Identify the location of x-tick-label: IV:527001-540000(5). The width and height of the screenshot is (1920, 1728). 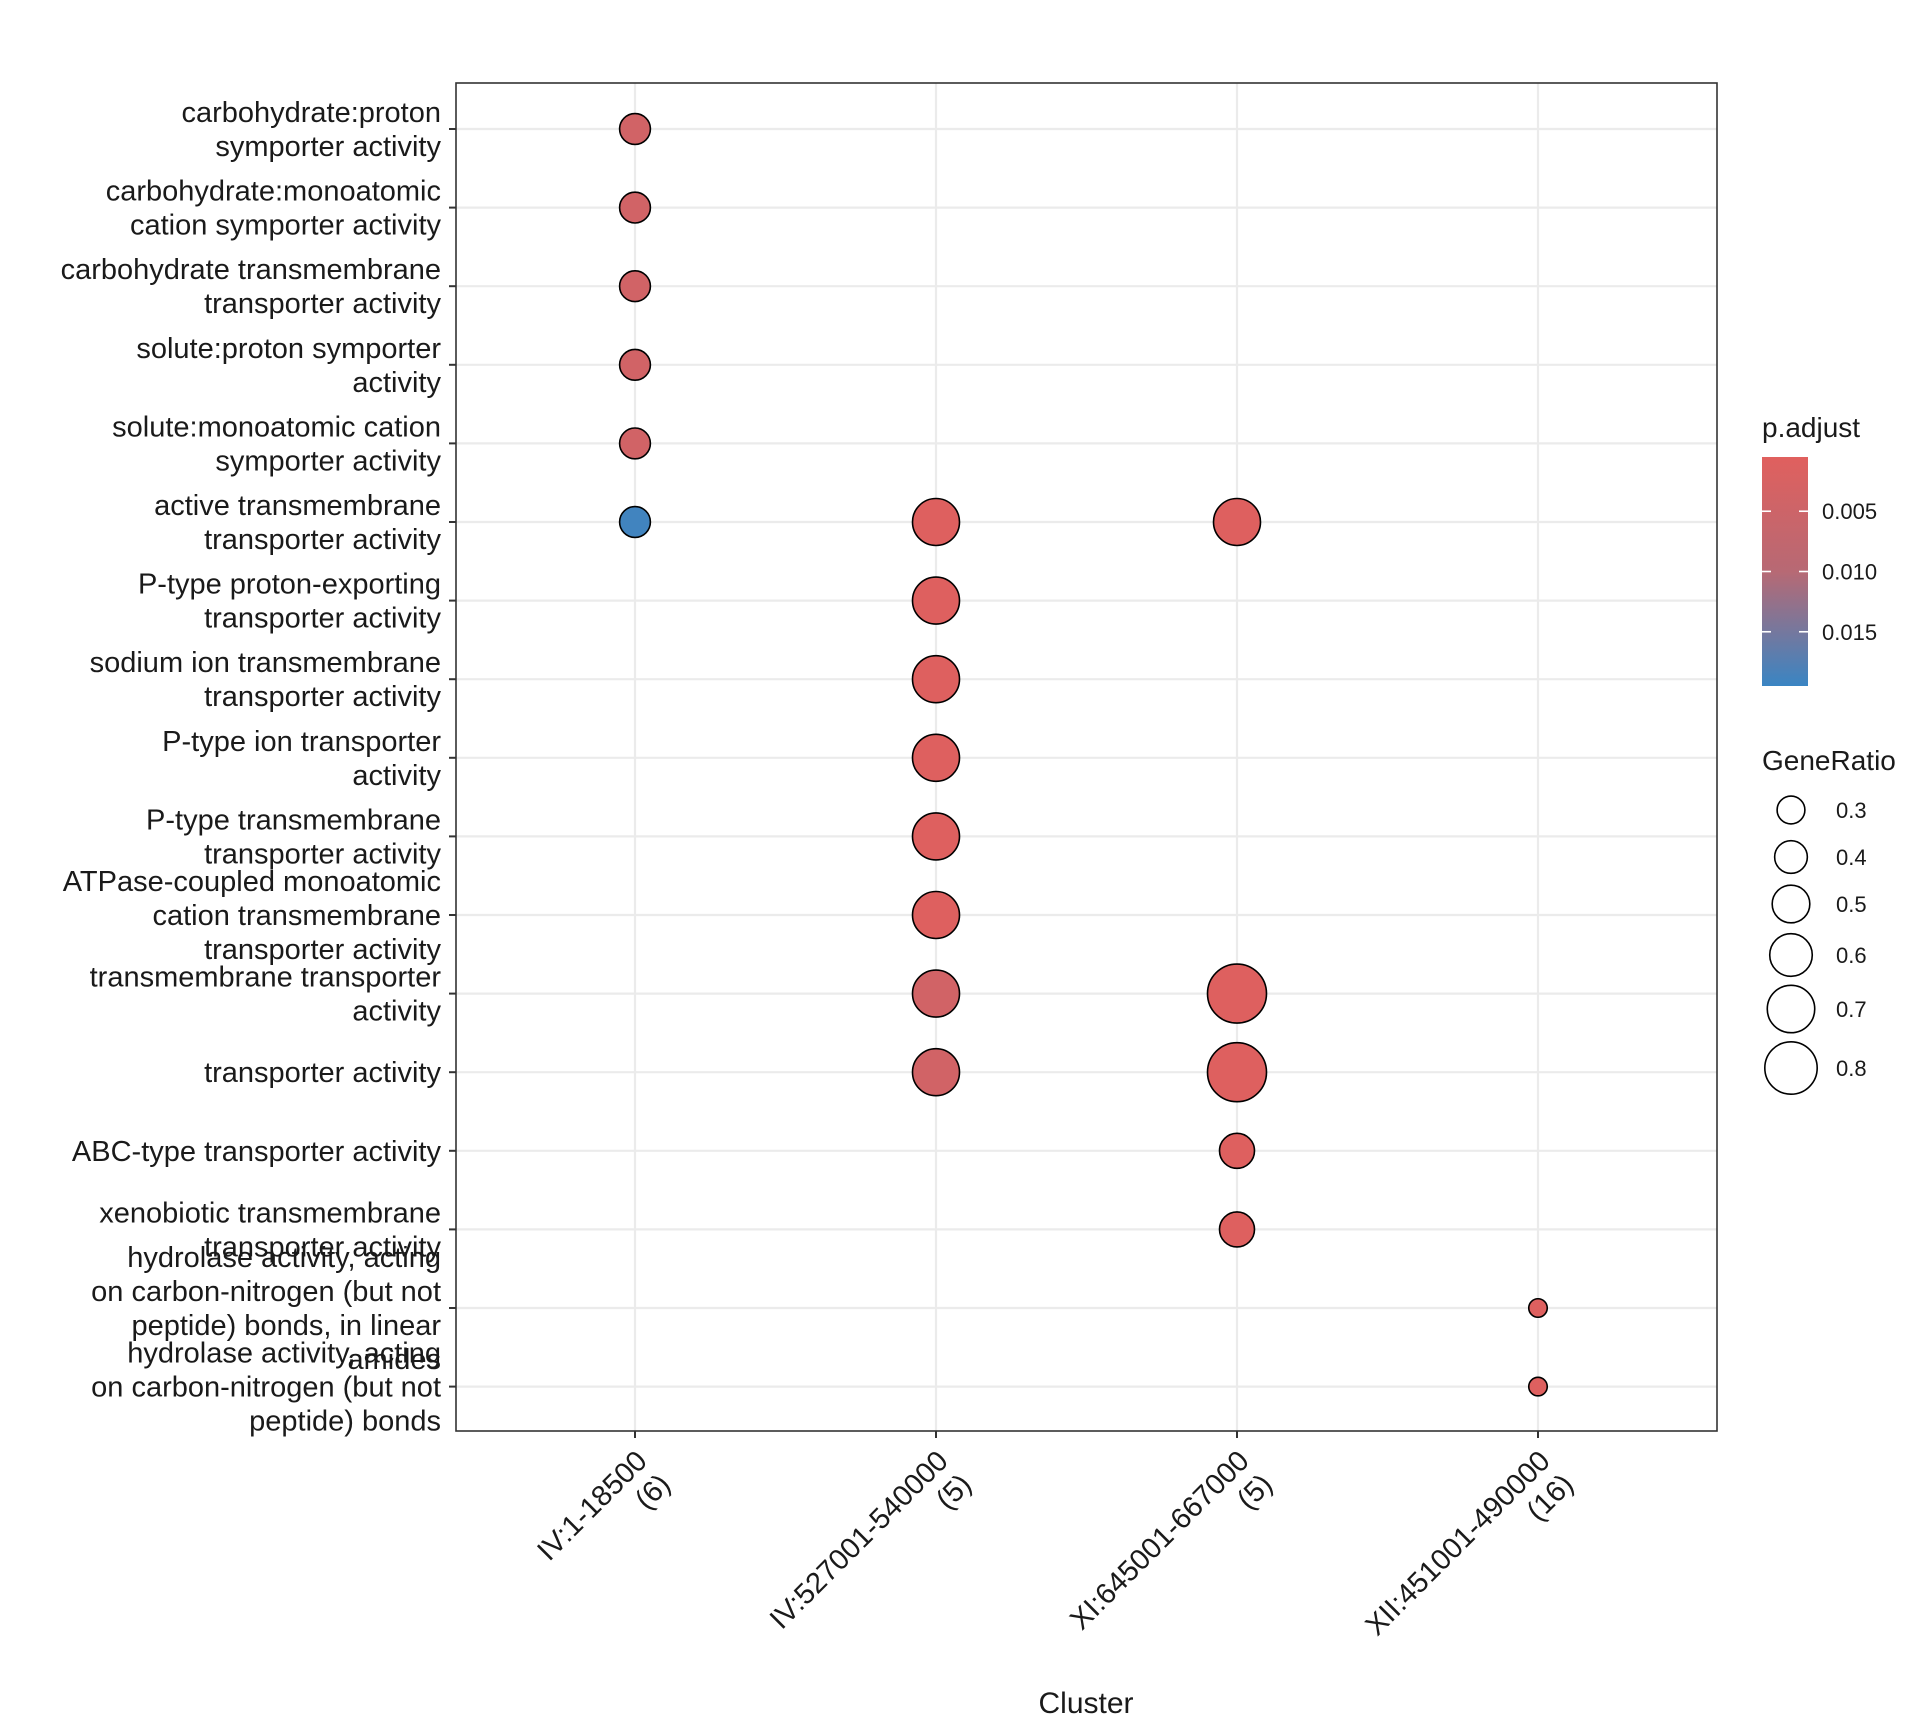
(871, 1552).